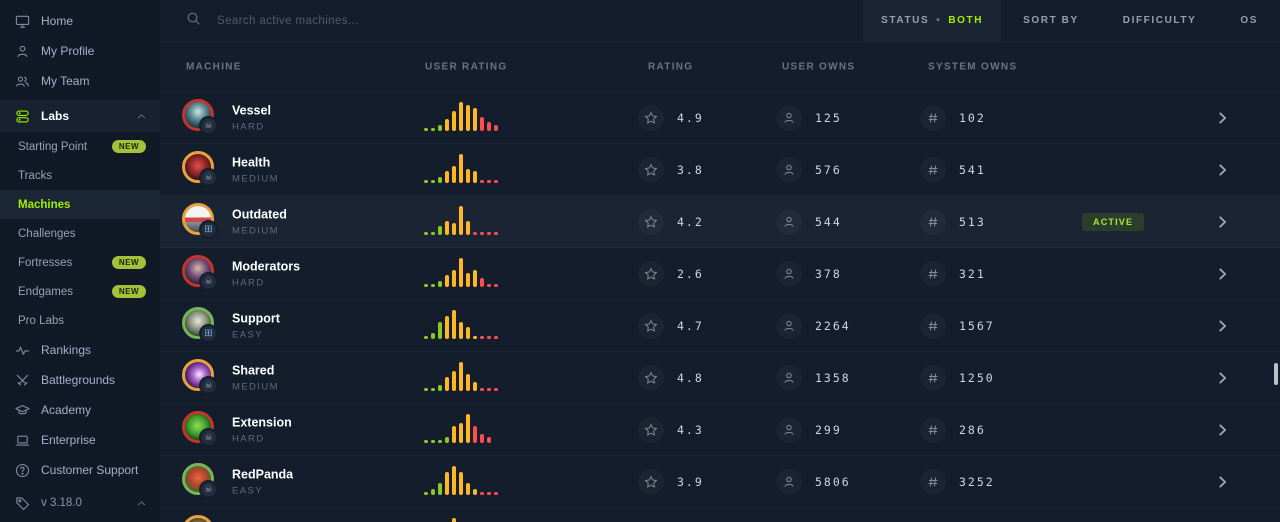 This screenshot has width=1280, height=522. What do you see at coordinates (690, 377) in the screenshot?
I see `rating-value: 4.8` at bounding box center [690, 377].